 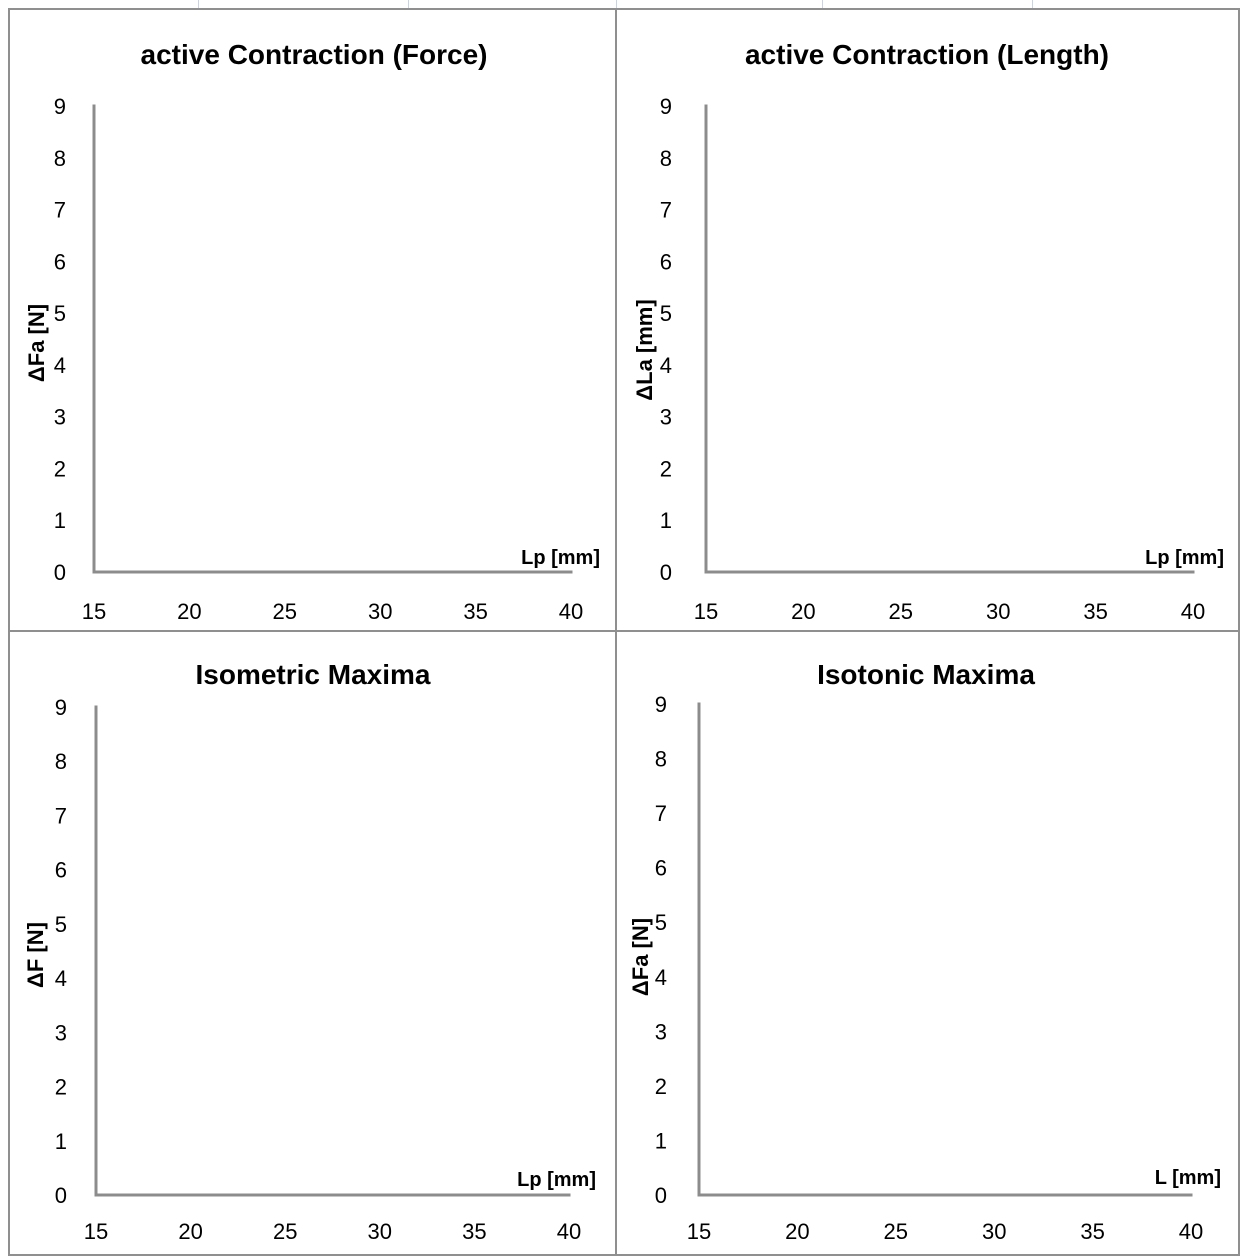 I want to click on chart-title: active Contraction (Force), so click(x=314, y=54).